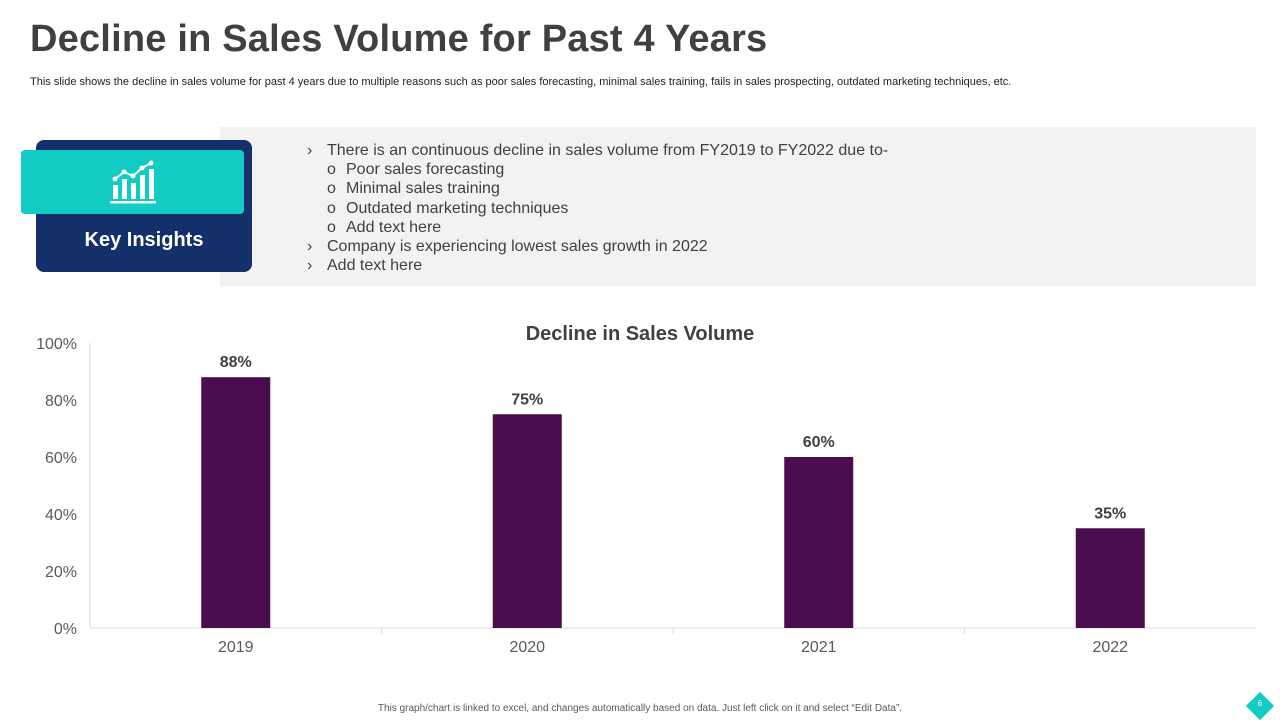  Describe the element at coordinates (236, 502) in the screenshot. I see `bar-2019` at that location.